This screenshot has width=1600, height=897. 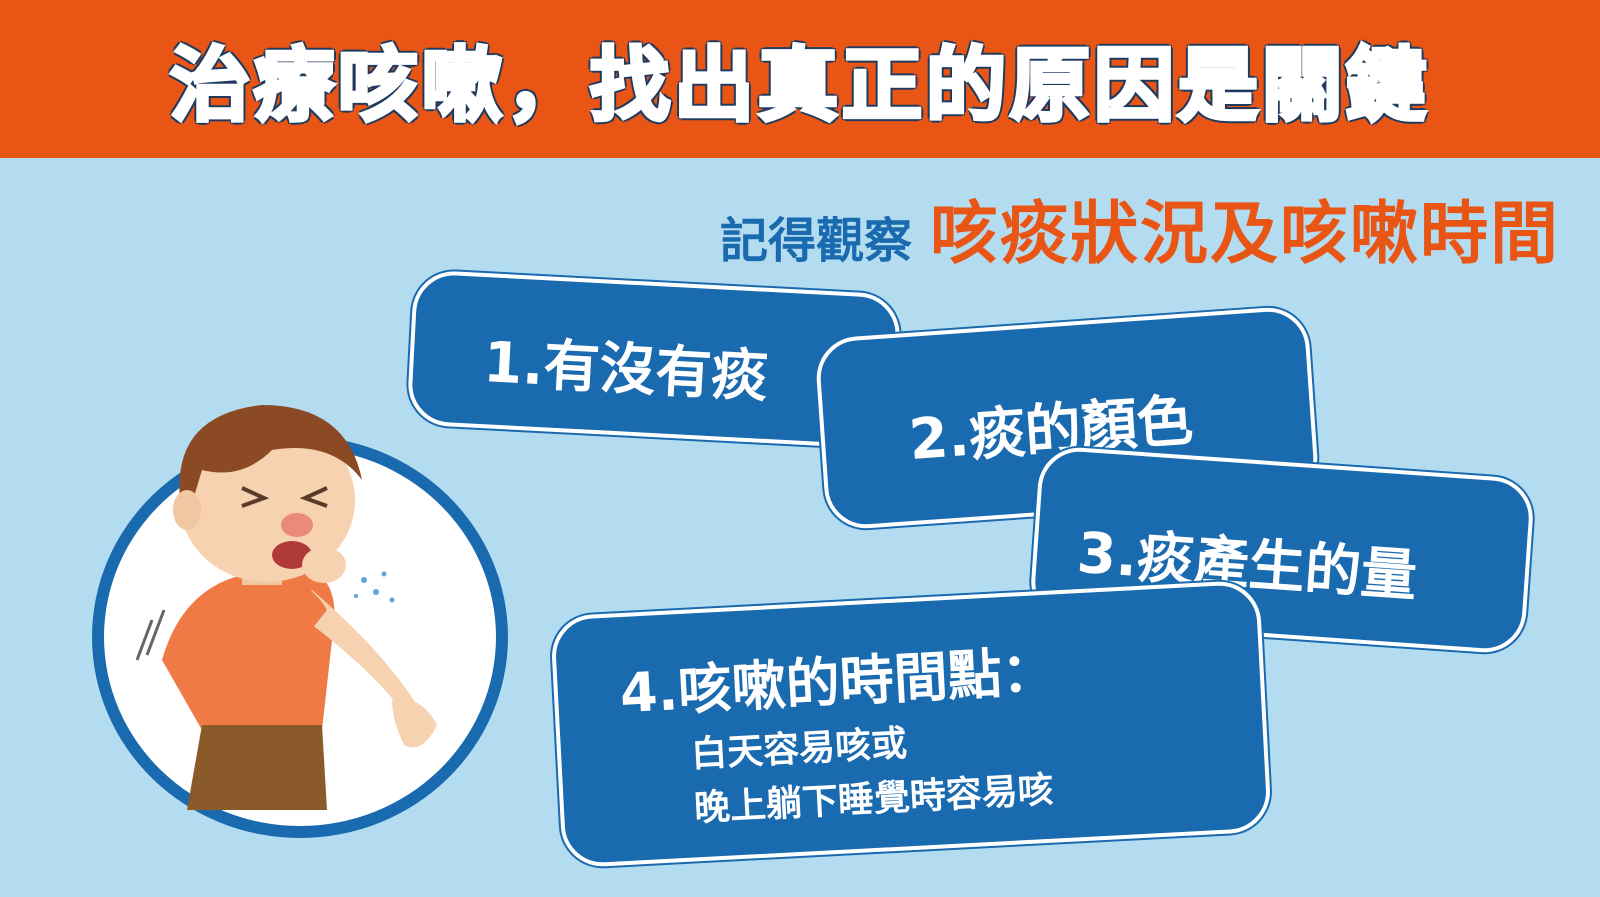 I want to click on subtitle-prefix: 記得觀察, so click(x=815, y=241).